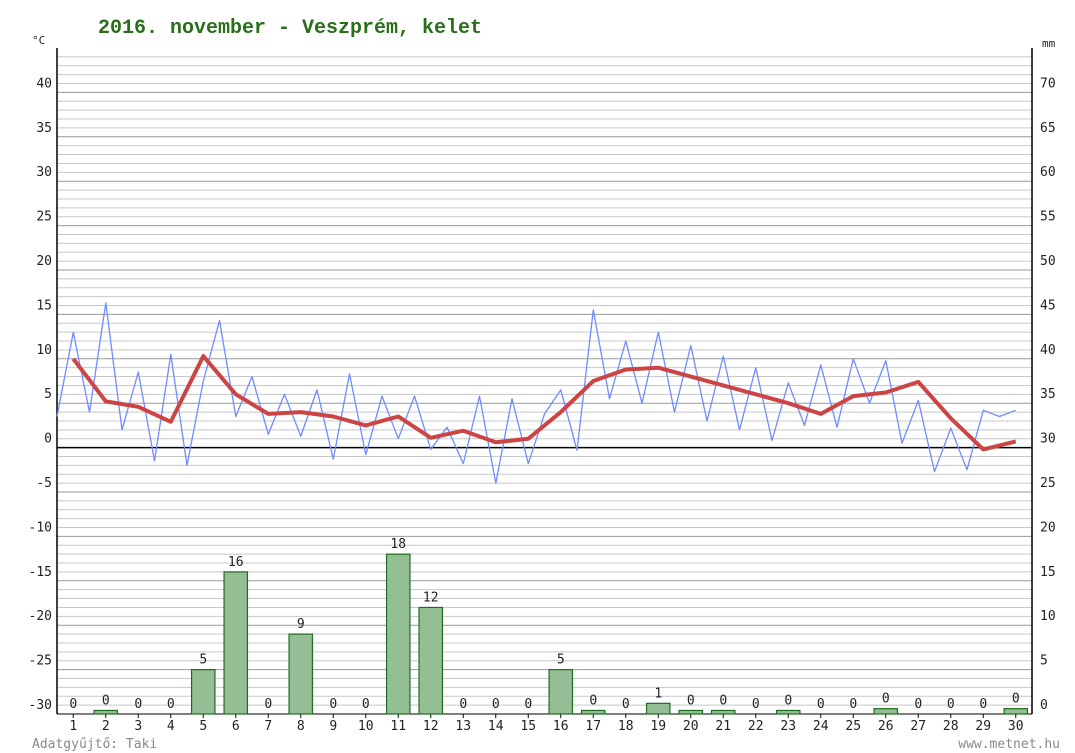 The image size is (1075, 753). I want to click on y2-tick-label: 15, so click(1048, 572).